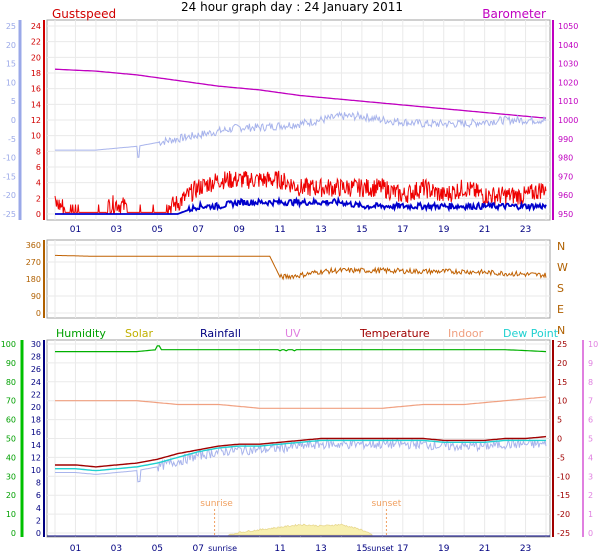 The width and height of the screenshot is (600, 555). Describe the element at coordinates (38, 313) in the screenshot. I see `direction-tick-label: 0` at that location.